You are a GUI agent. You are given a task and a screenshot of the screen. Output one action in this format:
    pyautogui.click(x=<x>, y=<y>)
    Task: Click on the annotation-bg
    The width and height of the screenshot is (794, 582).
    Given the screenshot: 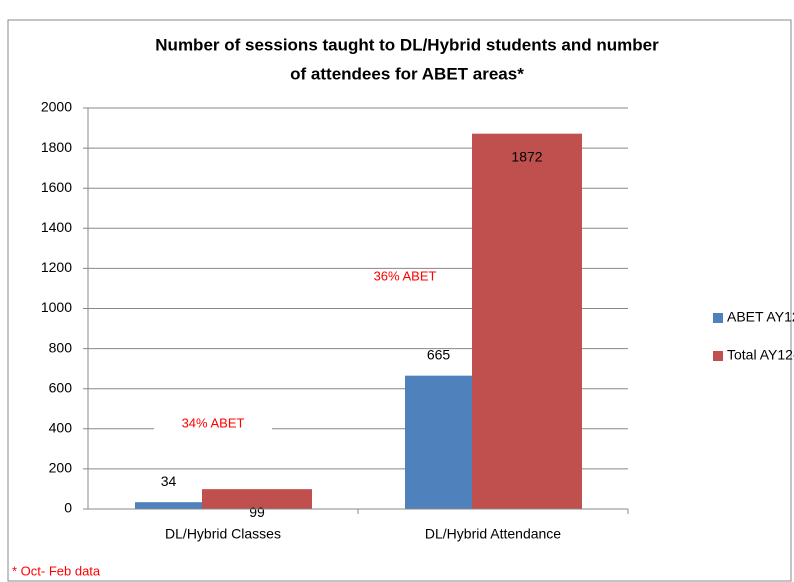 What is the action you would take?
    pyautogui.click(x=213, y=424)
    